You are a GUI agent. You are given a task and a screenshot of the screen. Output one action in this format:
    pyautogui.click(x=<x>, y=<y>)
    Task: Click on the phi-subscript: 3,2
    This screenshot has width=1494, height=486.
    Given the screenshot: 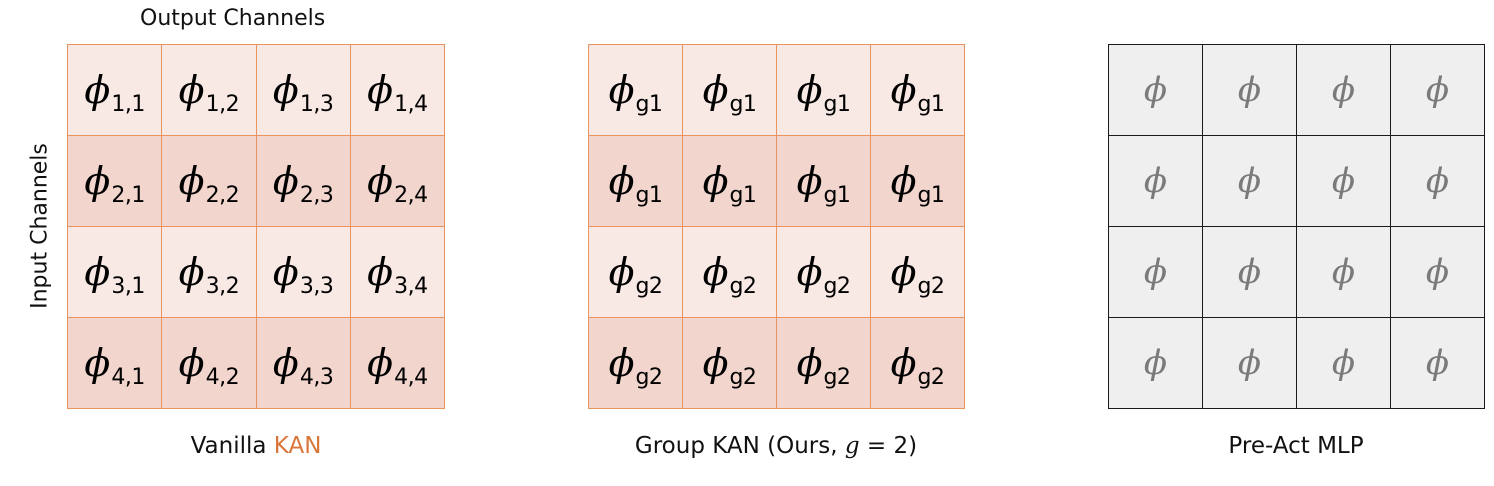 What is the action you would take?
    pyautogui.click(x=222, y=286)
    